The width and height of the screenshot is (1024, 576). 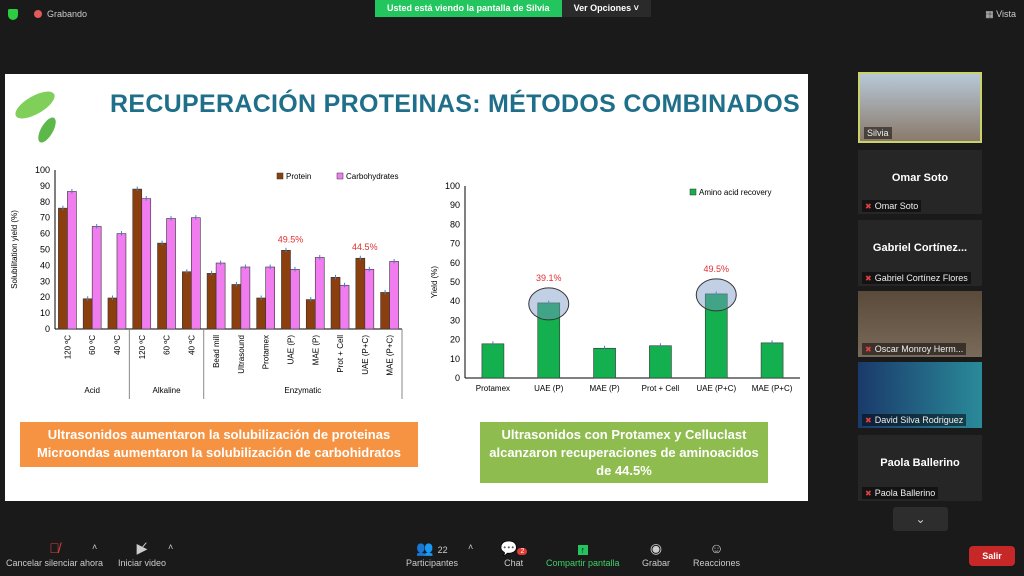 What do you see at coordinates (241, 354) in the screenshot?
I see `x-tick-label: Ultrasound` at bounding box center [241, 354].